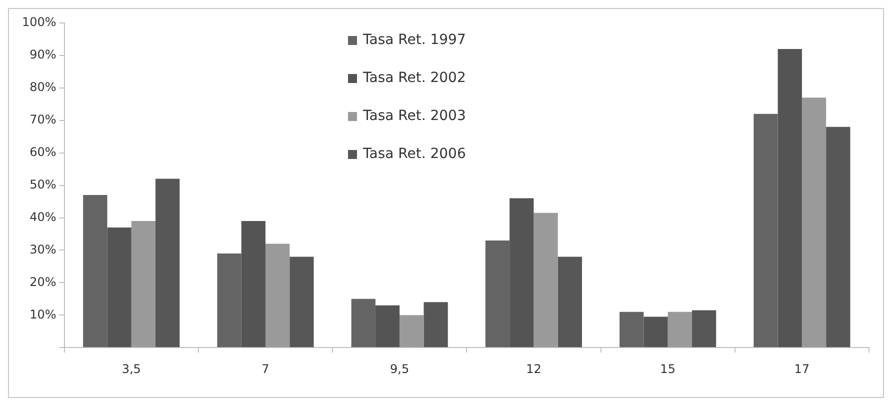 The image size is (892, 406). Describe the element at coordinates (43, 281) in the screenshot. I see `y-tick-label: 20%` at that location.